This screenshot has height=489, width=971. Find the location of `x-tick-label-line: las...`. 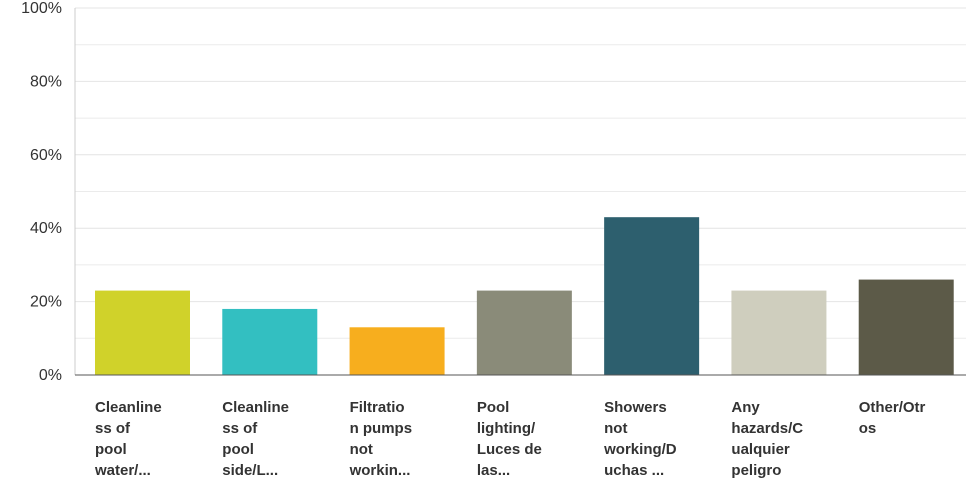

x-tick-label-line: las... is located at coordinates (493, 470).